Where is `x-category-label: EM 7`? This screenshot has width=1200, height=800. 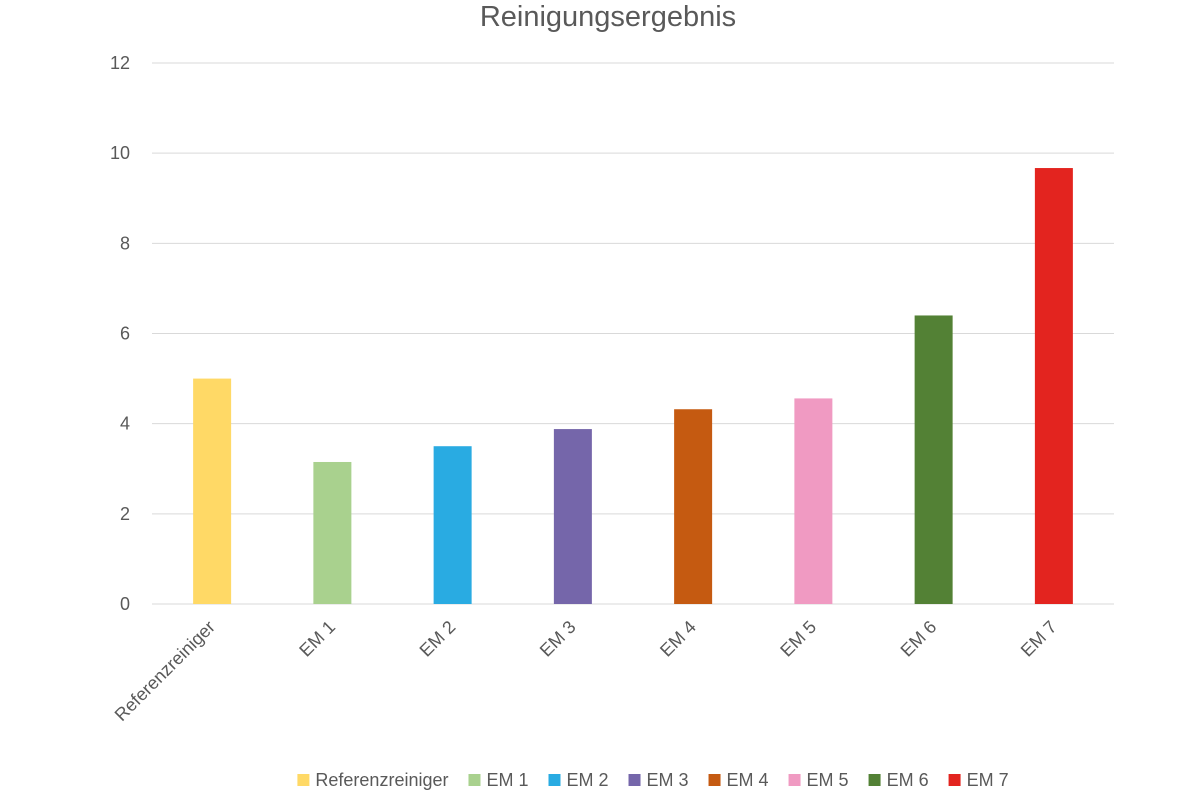 x-category-label: EM 7 is located at coordinates (1039, 639).